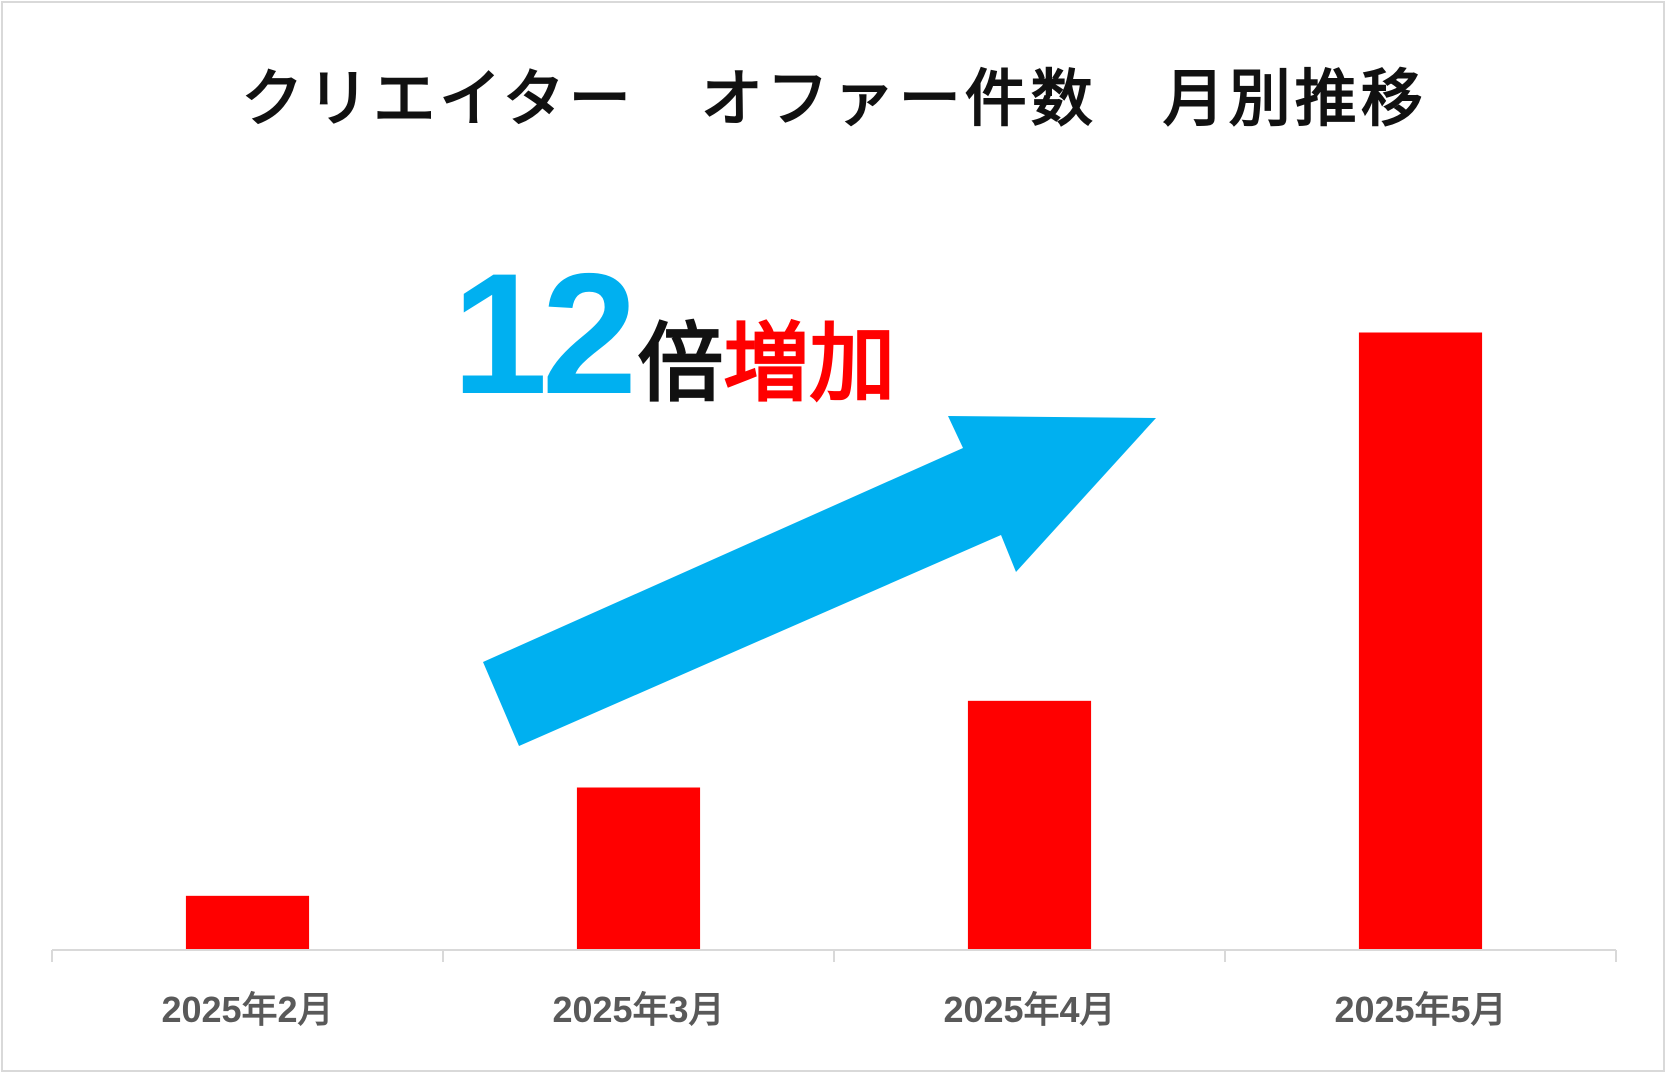 The width and height of the screenshot is (1668, 1075). I want to click on x-tick-label-4: 2025年5月, so click(1420, 1009).